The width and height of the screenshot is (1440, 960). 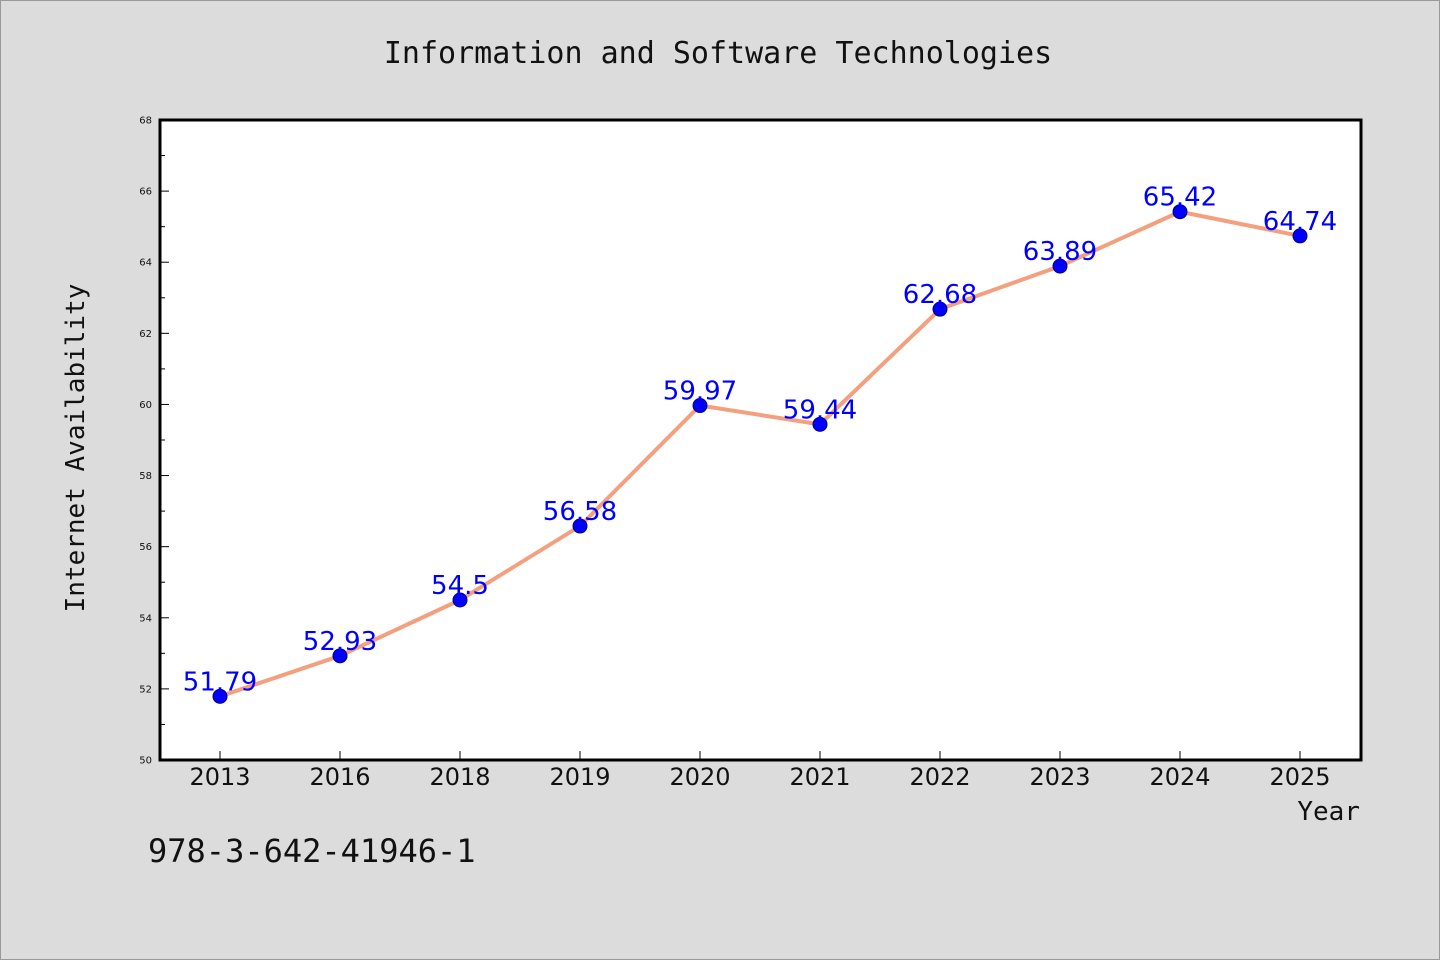 I want to click on isbn-footnote: 978-3-642-41946-1, so click(x=312, y=851).